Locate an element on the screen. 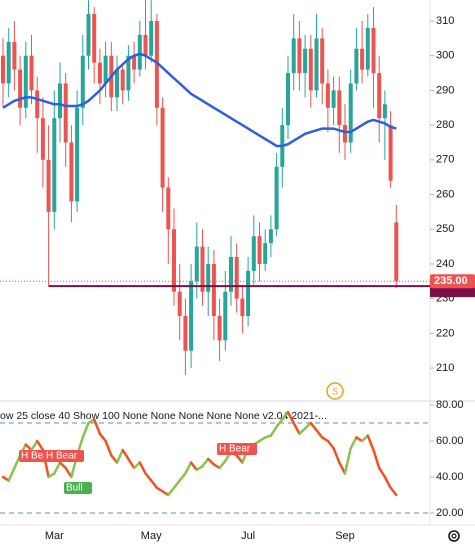 The width and height of the screenshot is (475, 546). y-tick-label: 260 is located at coordinates (445, 194).